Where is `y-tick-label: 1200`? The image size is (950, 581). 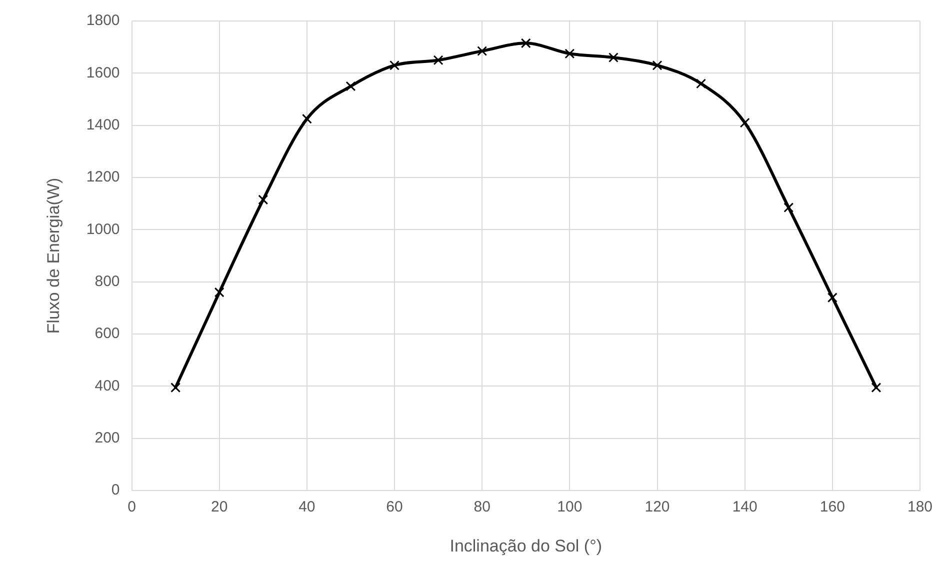
y-tick-label: 1200 is located at coordinates (103, 177).